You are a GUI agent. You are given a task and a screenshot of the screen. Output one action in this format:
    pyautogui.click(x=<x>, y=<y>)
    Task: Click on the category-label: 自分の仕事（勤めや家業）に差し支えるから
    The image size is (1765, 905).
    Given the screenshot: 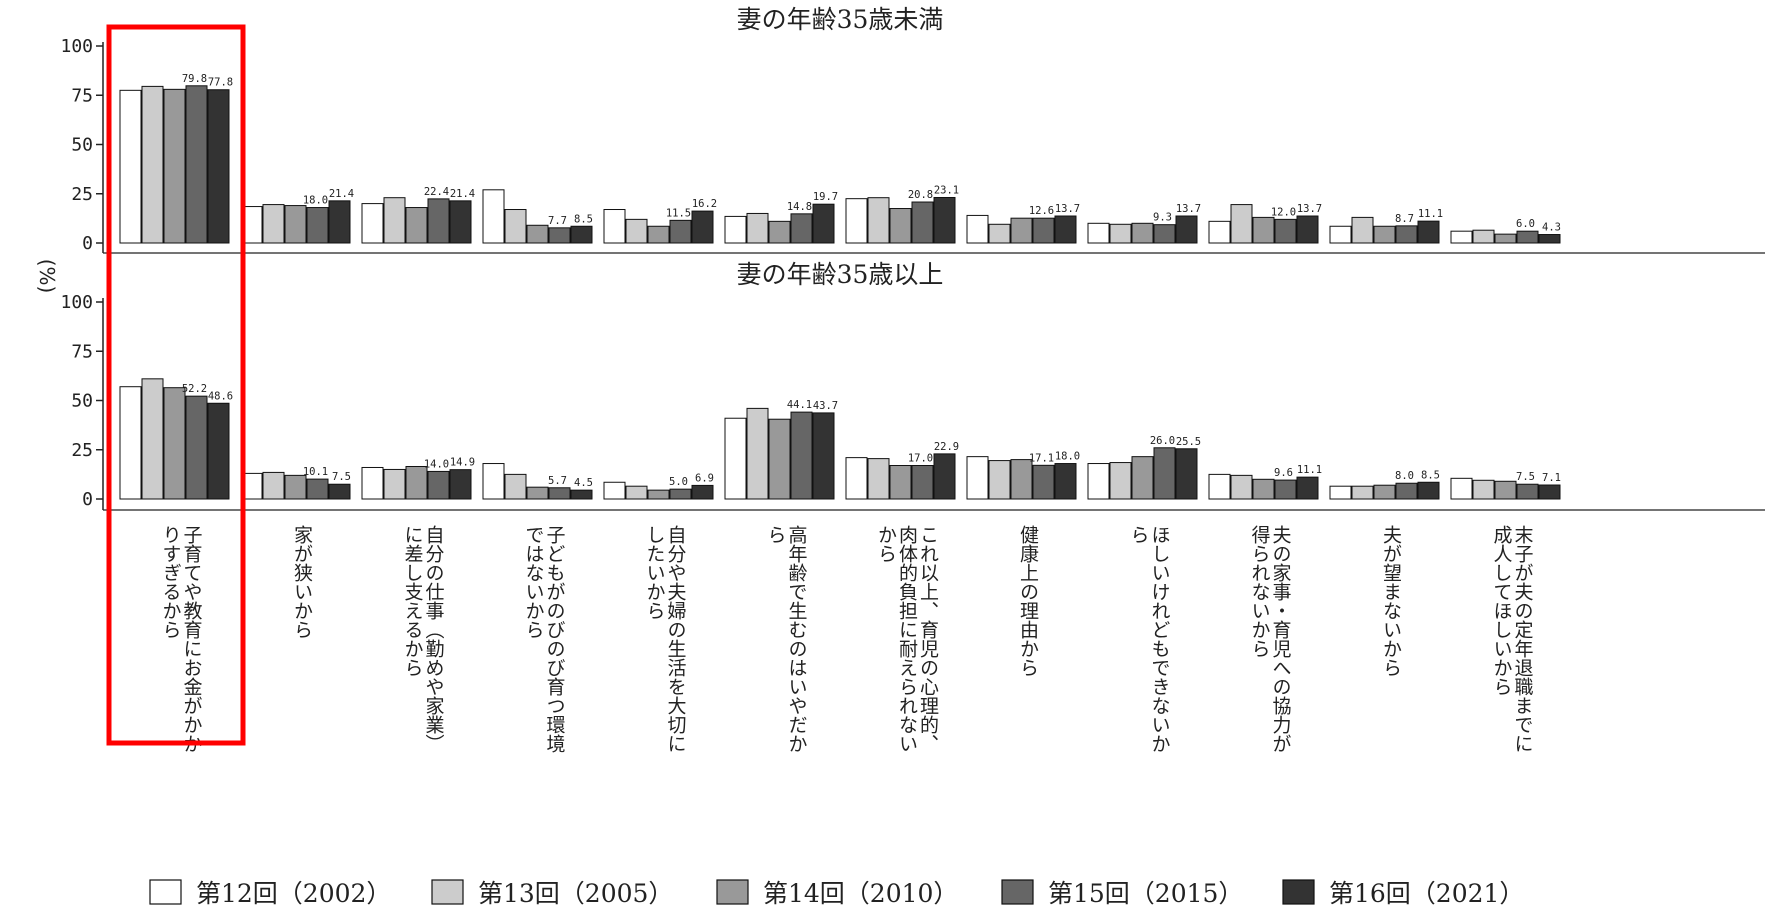 What is the action you would take?
    pyautogui.click(x=423, y=639)
    